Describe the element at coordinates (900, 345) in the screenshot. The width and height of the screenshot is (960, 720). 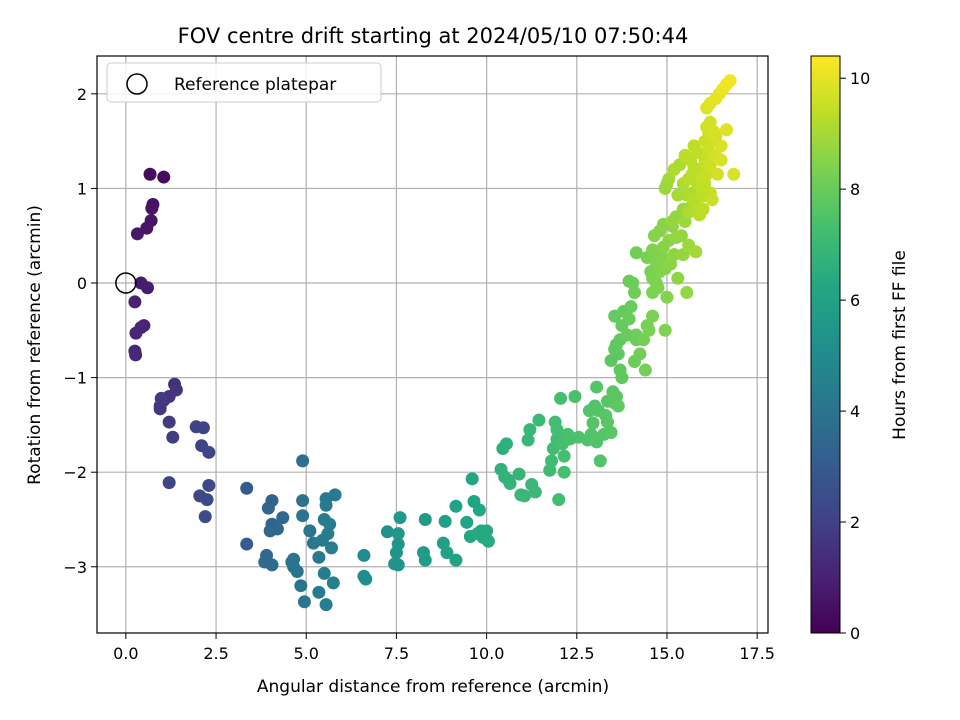
I see `colorbar-label: Hours from first FF file` at that location.